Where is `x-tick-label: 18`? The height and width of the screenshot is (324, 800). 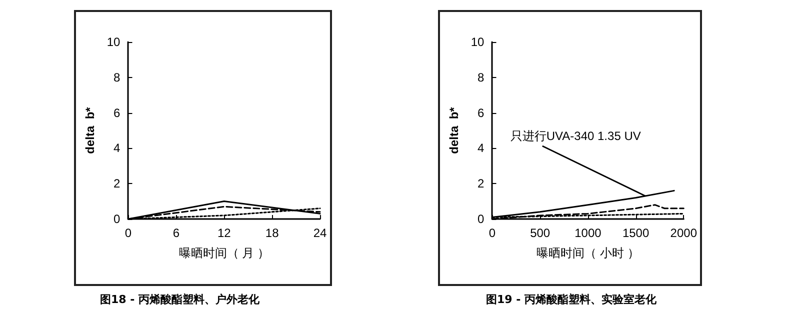
x-tick-label: 18 is located at coordinates (272, 233).